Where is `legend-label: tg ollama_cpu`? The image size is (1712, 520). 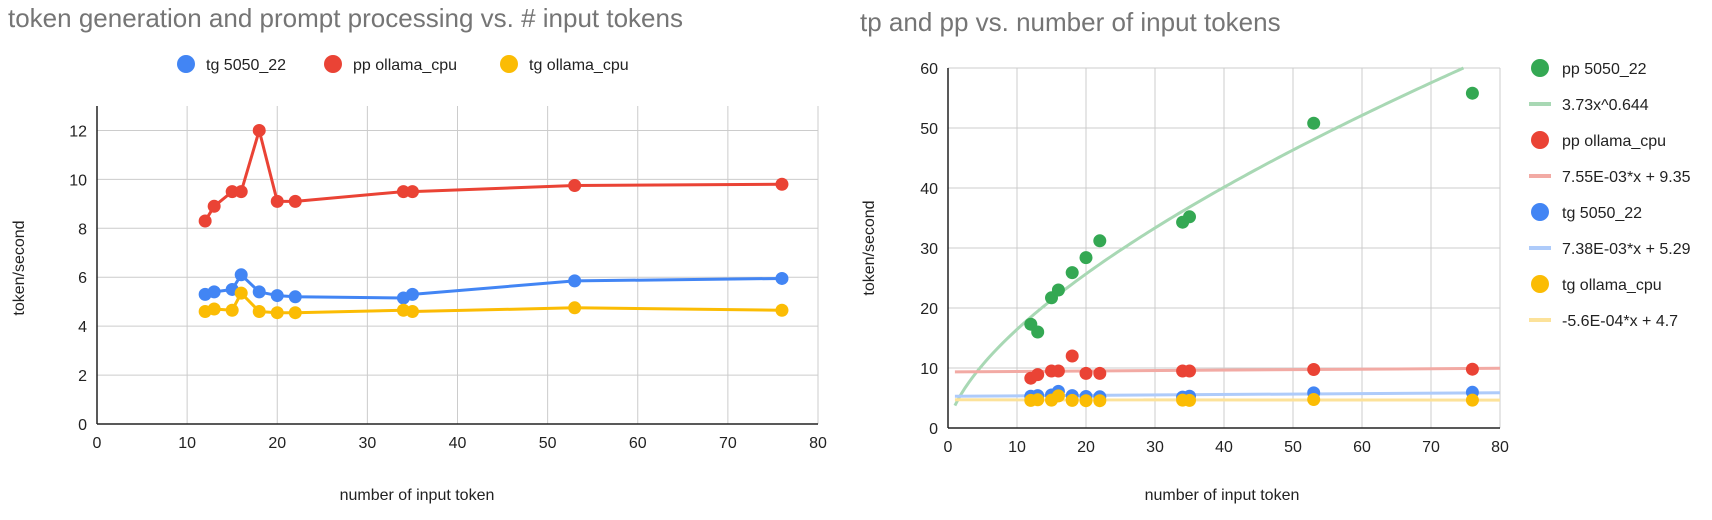 legend-label: tg ollama_cpu is located at coordinates (579, 65).